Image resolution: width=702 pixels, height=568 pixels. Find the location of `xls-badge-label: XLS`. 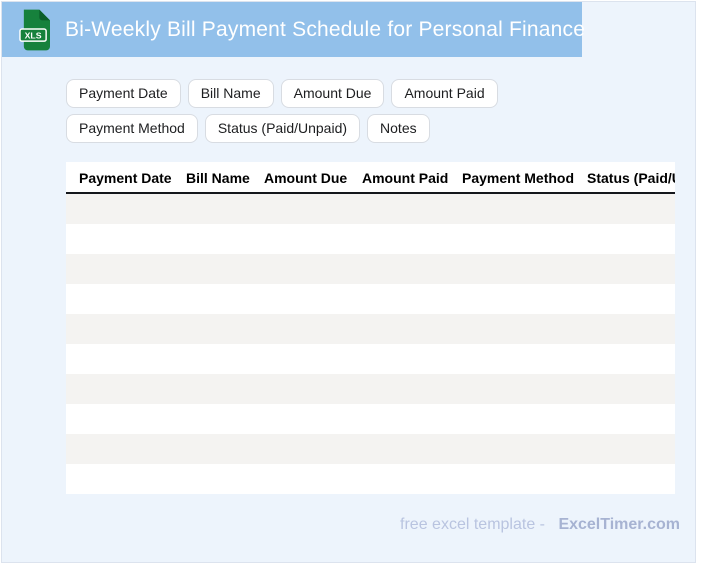

xls-badge-label: XLS is located at coordinates (33, 35).